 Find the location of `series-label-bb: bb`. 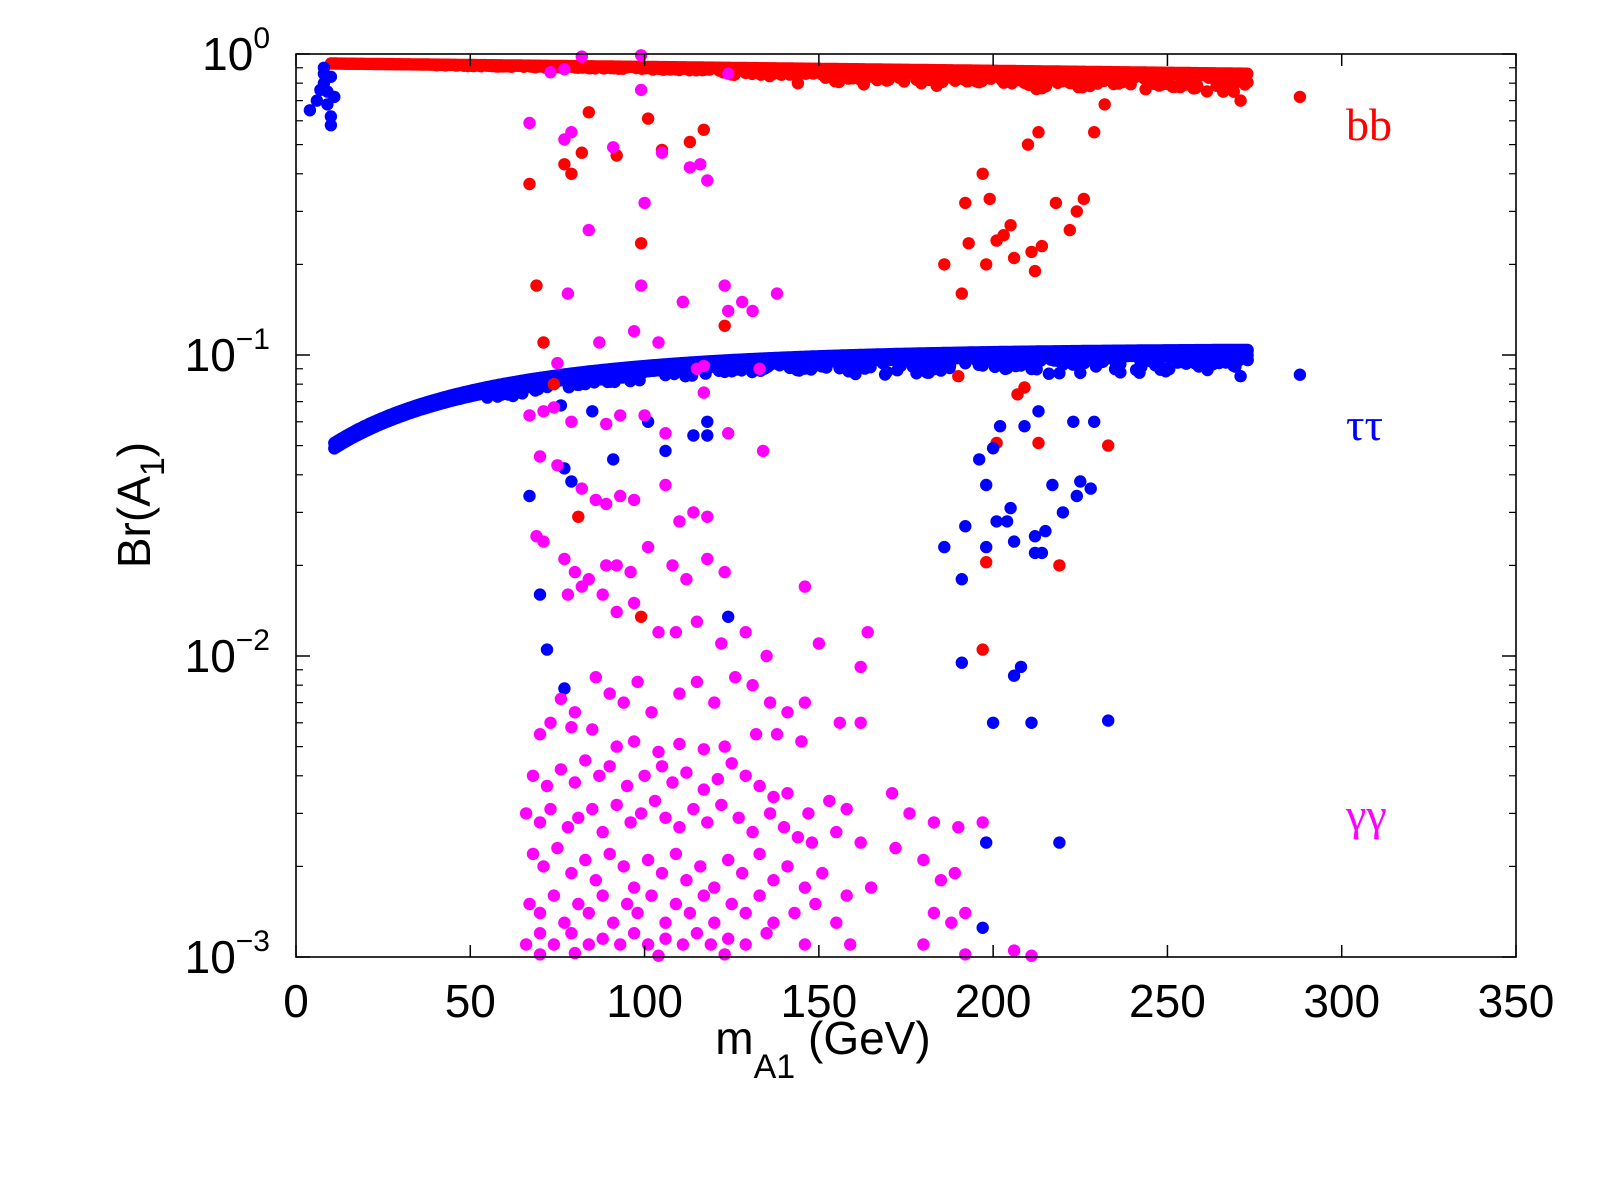

series-label-bb: bb is located at coordinates (1369, 124).